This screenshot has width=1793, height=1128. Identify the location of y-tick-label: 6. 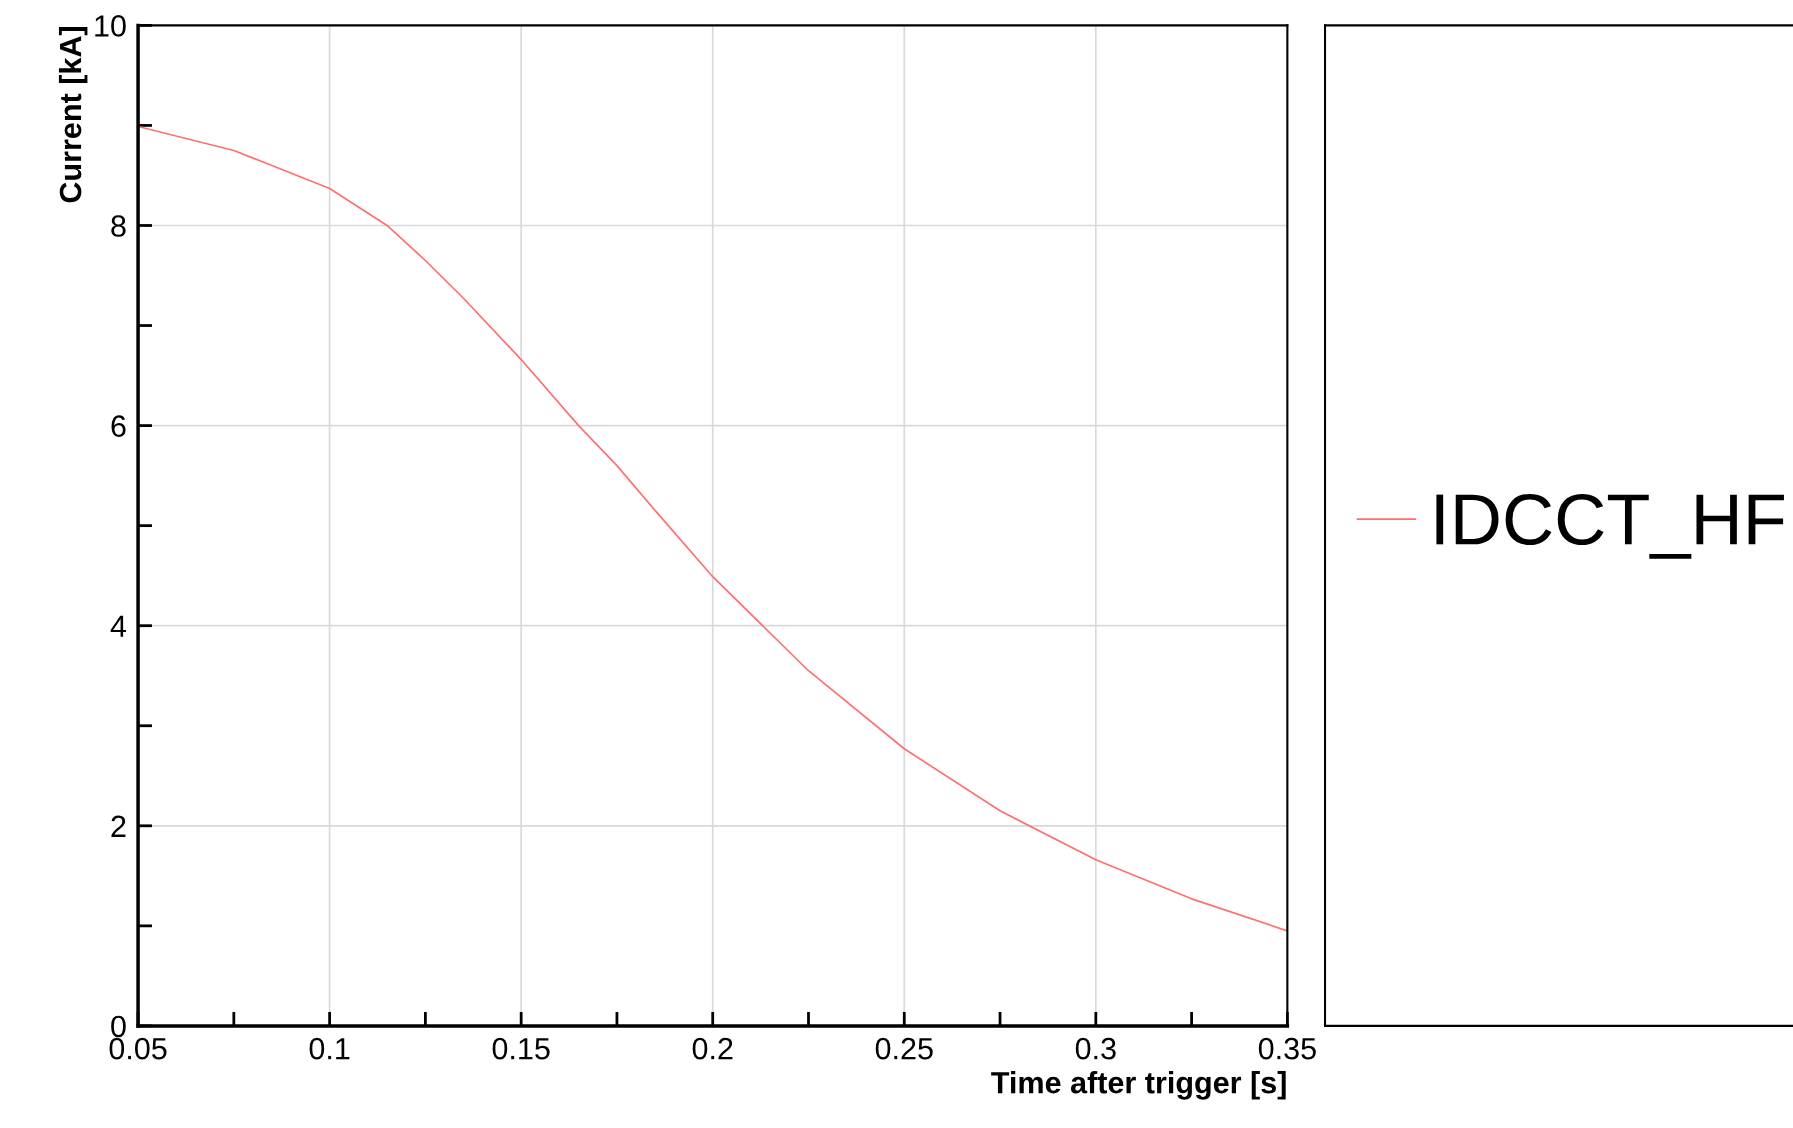
(118, 426).